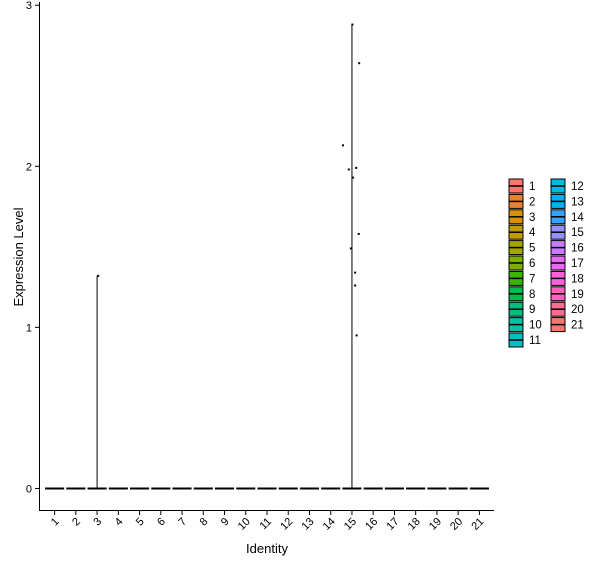 This screenshot has height=568, width=600. Describe the element at coordinates (55, 522) in the screenshot. I see `x-tick-label: 1` at that location.